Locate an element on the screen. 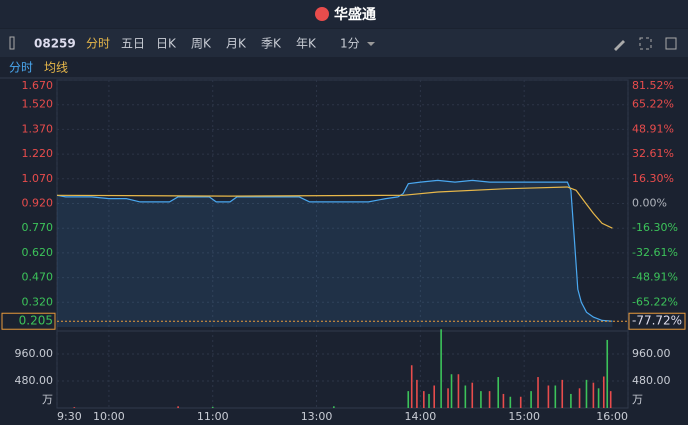 Image resolution: width=688 pixels, height=425 pixels. y2-tick-label: 32.61% is located at coordinates (653, 153).